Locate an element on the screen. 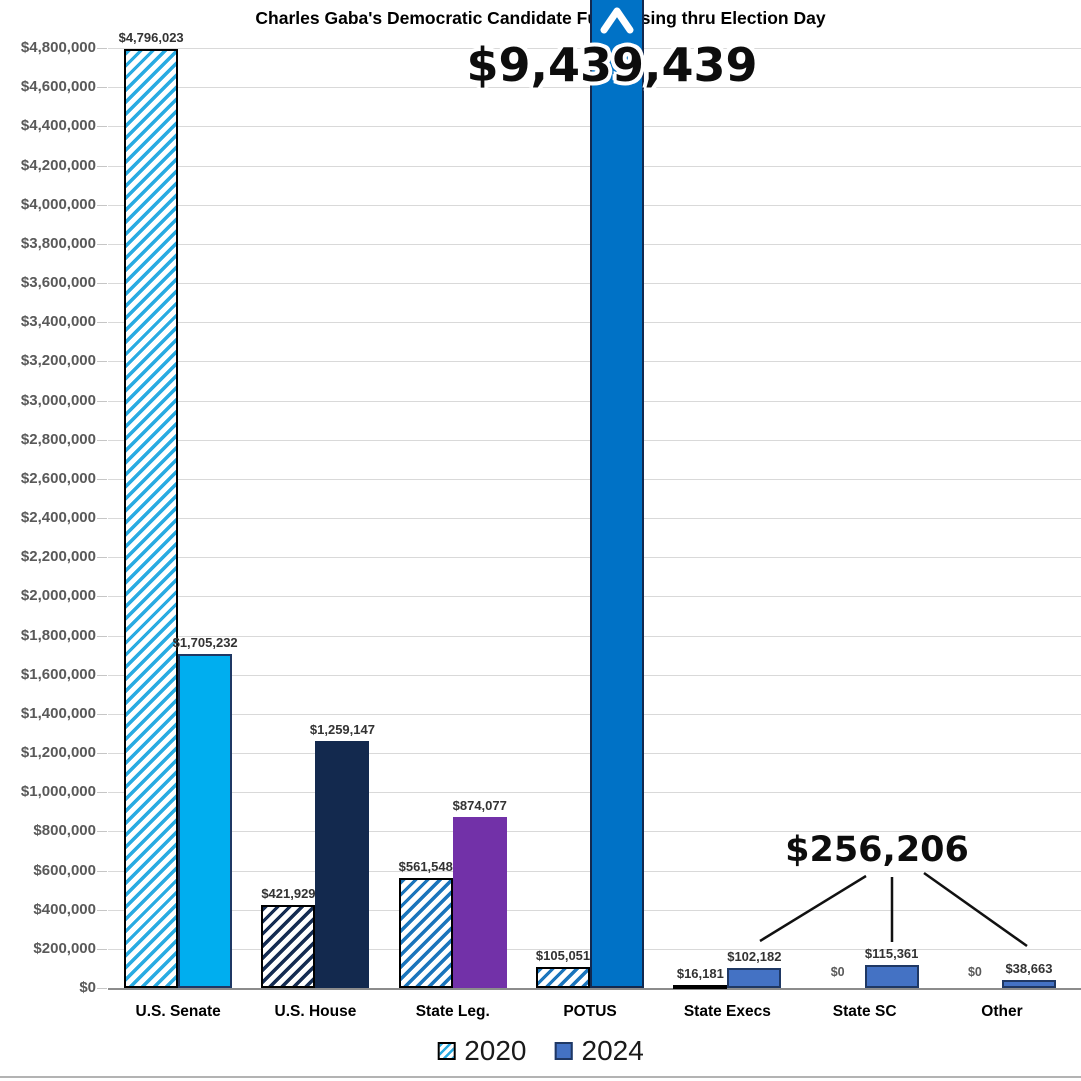 Image resolution: width=1081 pixels, height=1081 pixels. bar-2020-state-leg is located at coordinates (425, 933).